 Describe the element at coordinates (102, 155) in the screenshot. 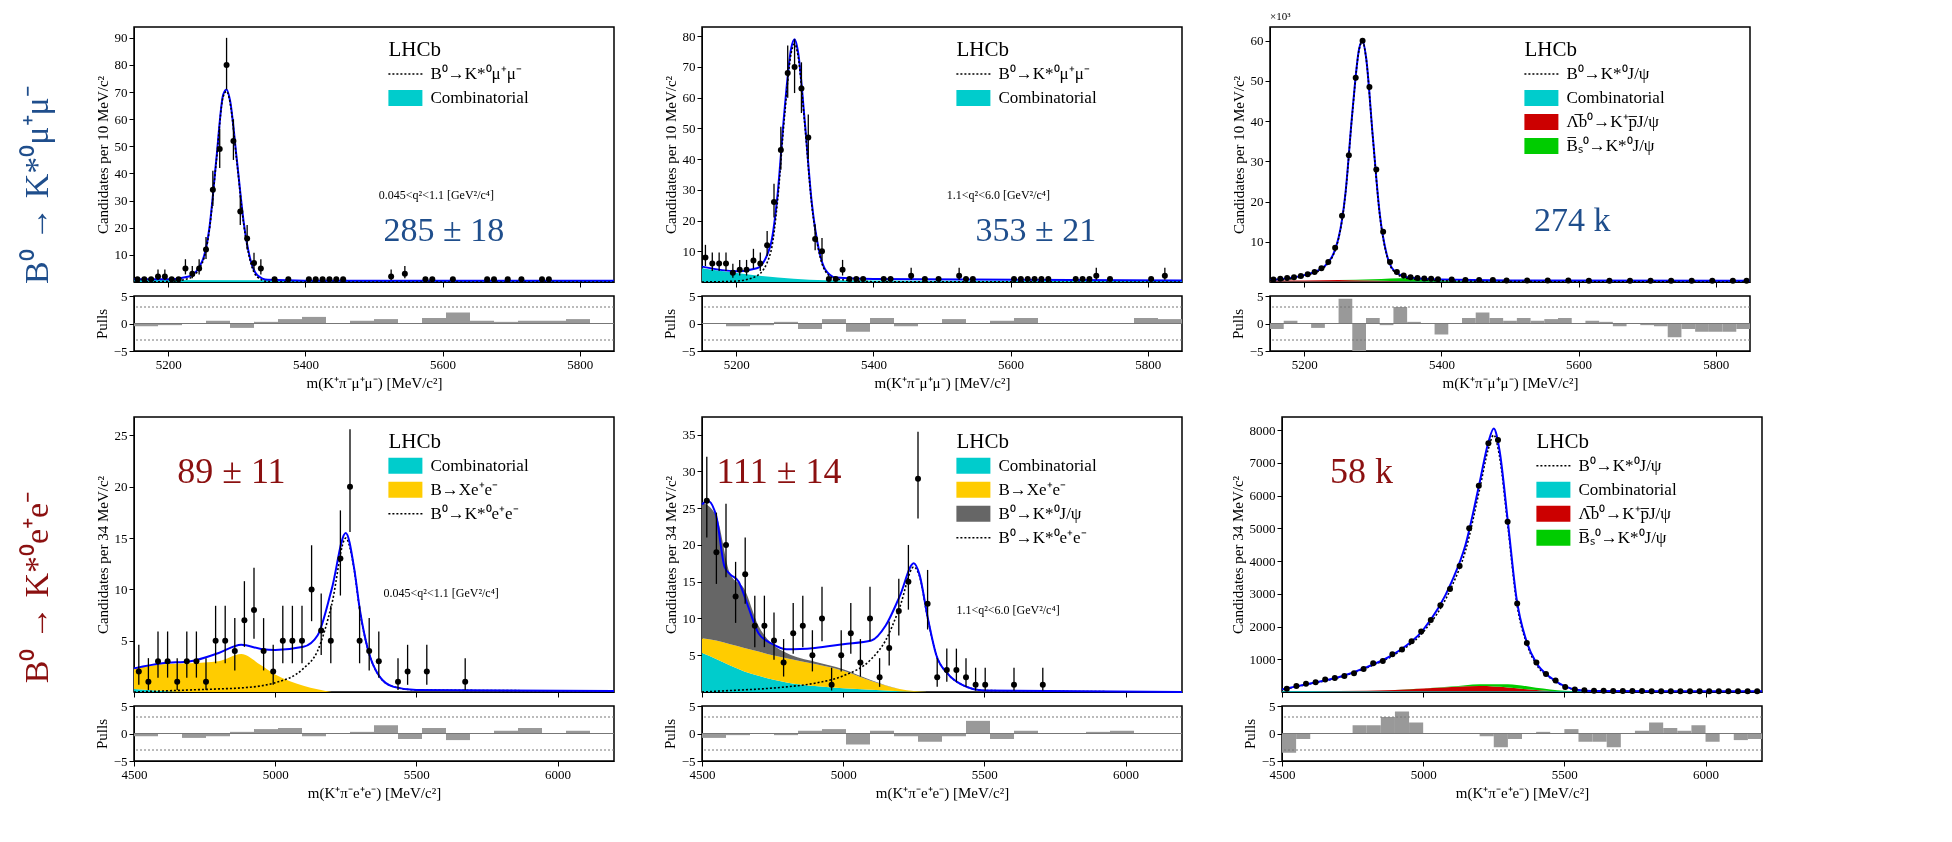

I see `y-axis-title: Candidates per 10 MeV/c²` at that location.